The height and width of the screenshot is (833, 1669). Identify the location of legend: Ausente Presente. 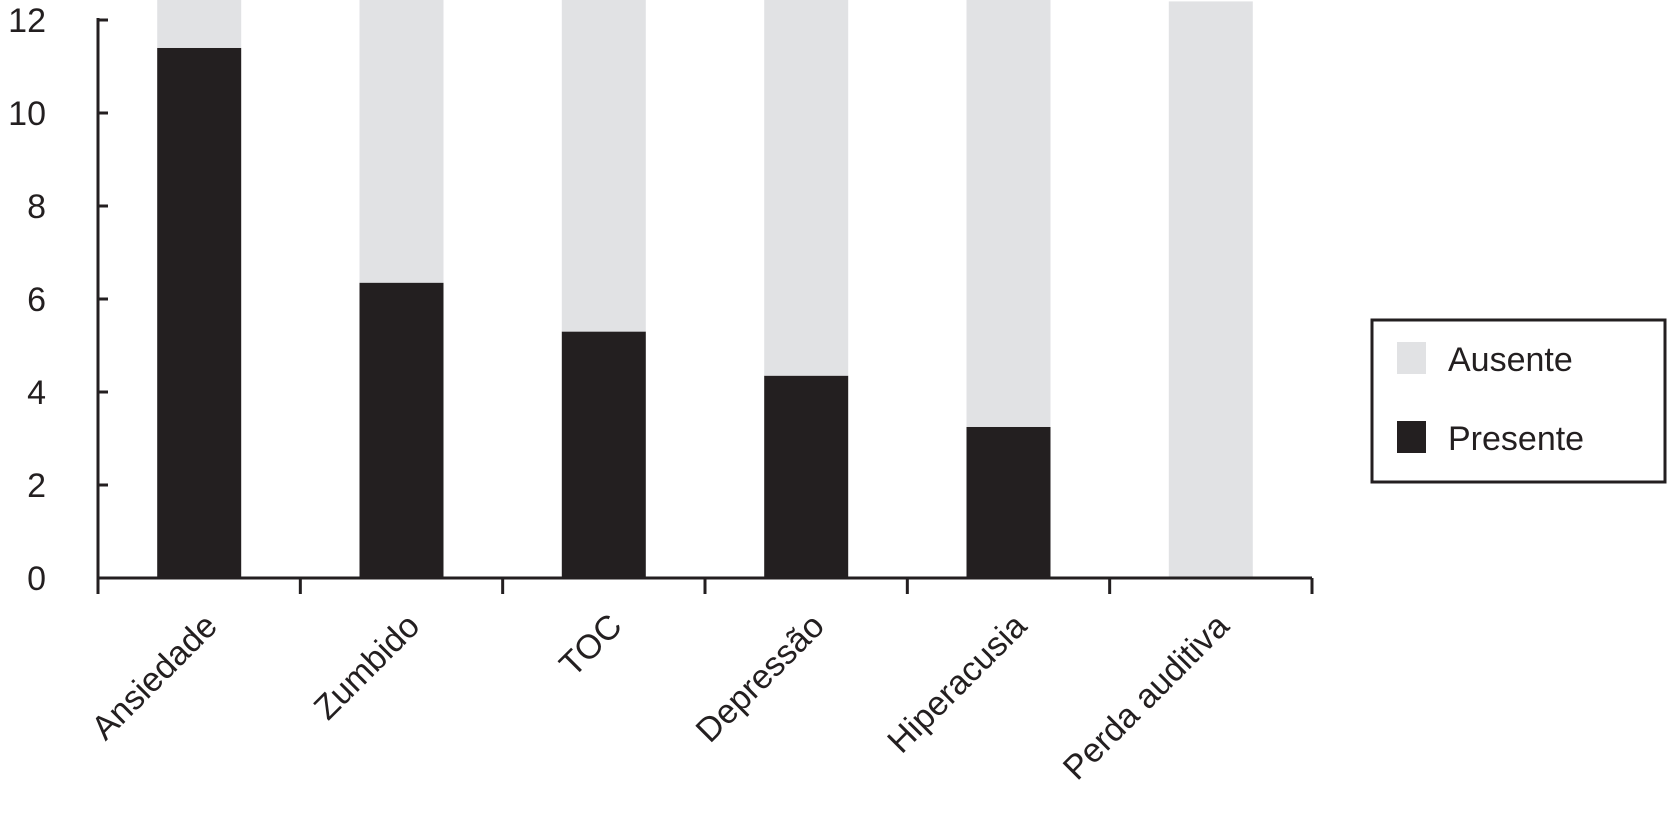
(1518, 401).